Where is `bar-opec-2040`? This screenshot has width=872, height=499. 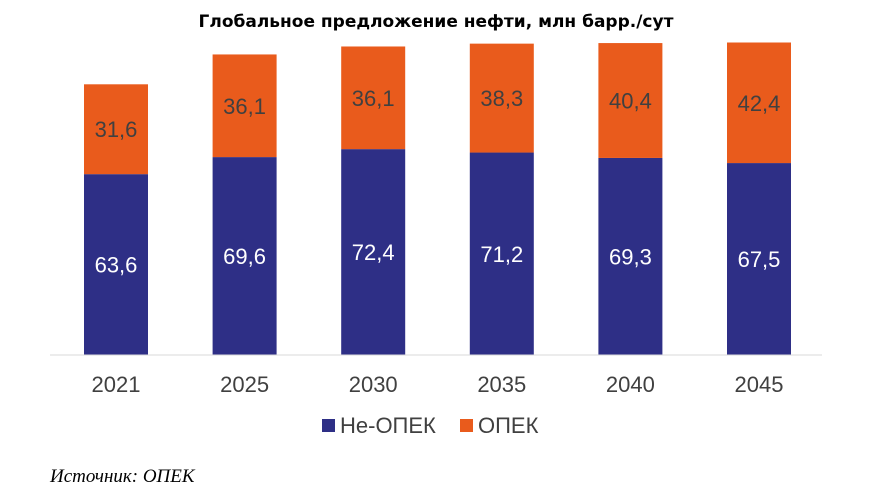 bar-opec-2040 is located at coordinates (630, 100).